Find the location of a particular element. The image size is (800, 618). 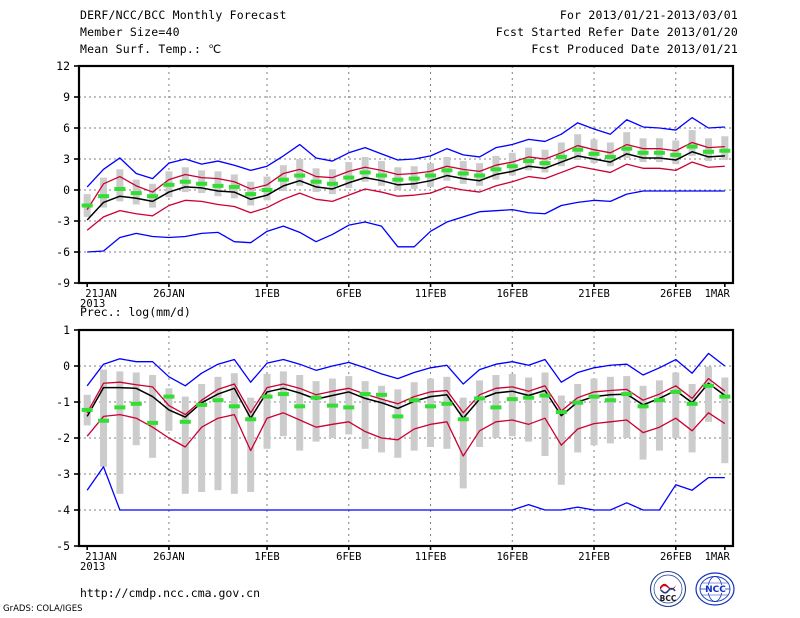

y-tick-label: 1 is located at coordinates (66, 330).